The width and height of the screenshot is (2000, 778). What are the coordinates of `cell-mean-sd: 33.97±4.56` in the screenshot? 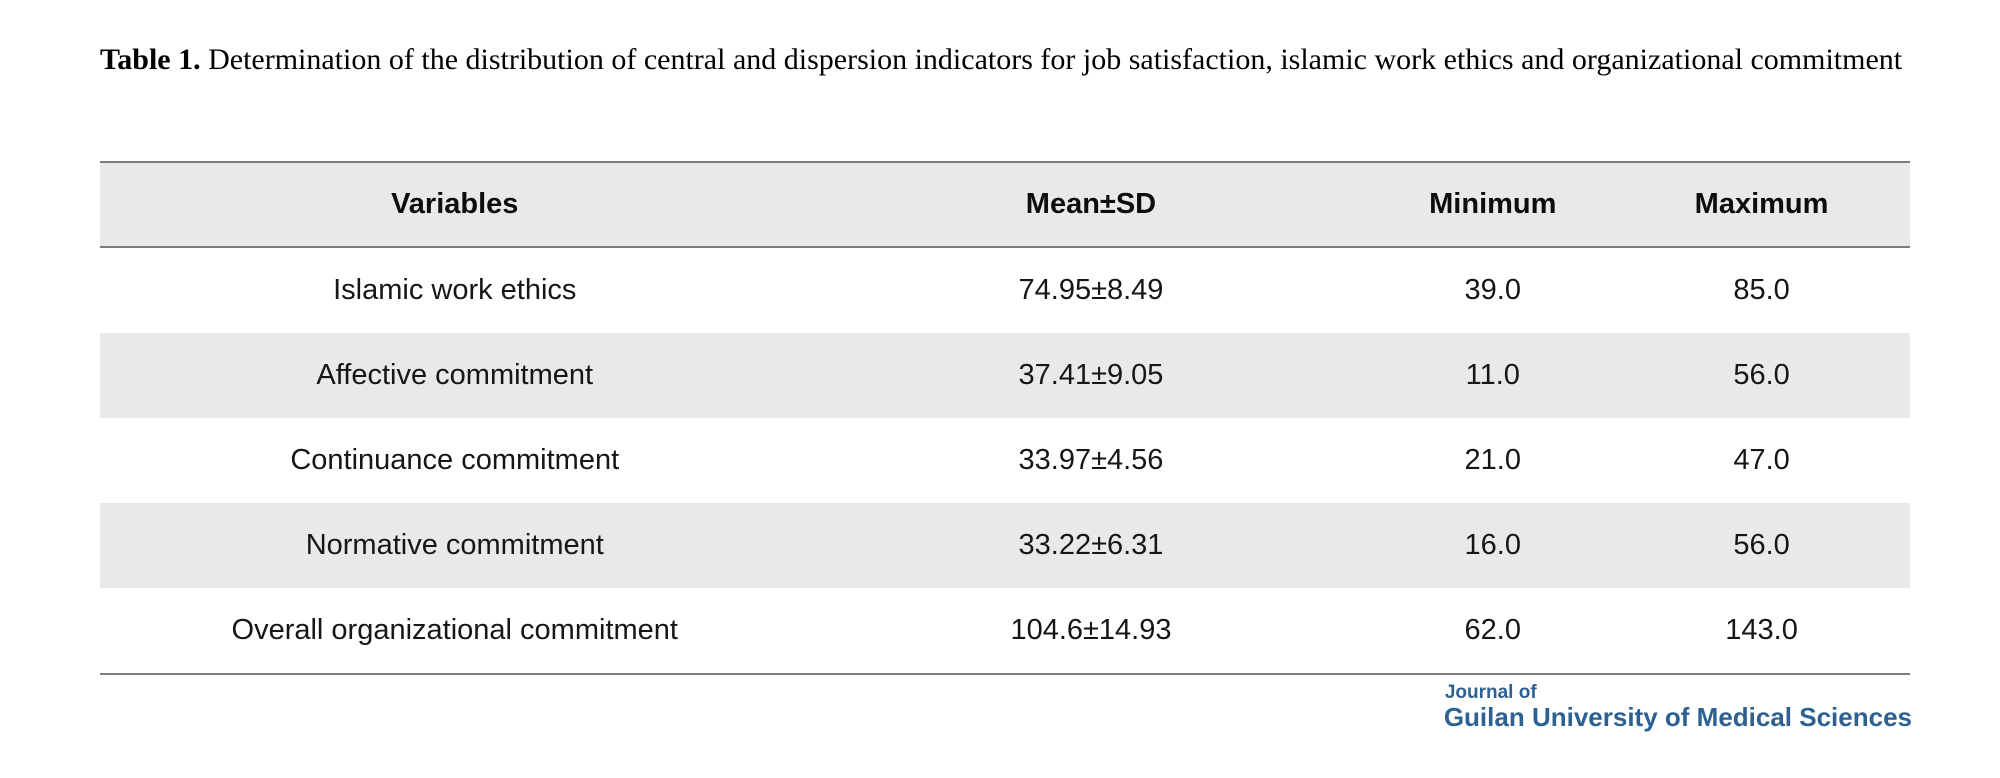 It's located at (1091, 460).